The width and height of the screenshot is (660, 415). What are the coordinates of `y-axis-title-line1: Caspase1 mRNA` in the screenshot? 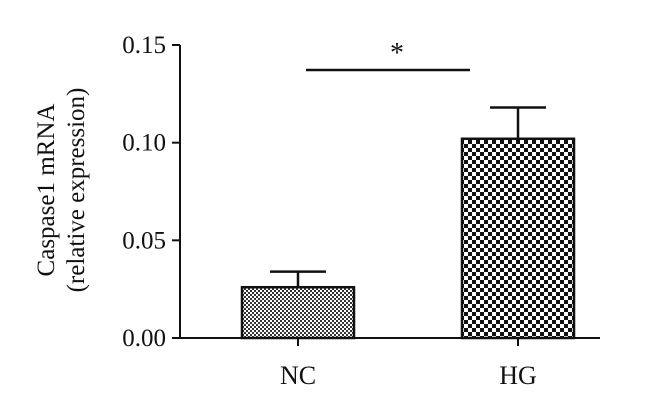 It's located at (46, 190).